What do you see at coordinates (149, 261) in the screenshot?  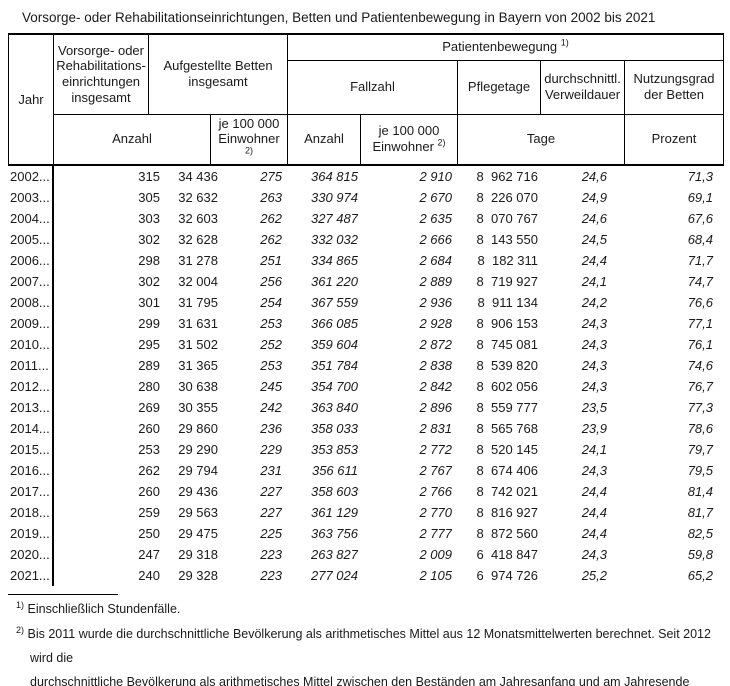 I see `einrichtungen-anzahl: 298` at bounding box center [149, 261].